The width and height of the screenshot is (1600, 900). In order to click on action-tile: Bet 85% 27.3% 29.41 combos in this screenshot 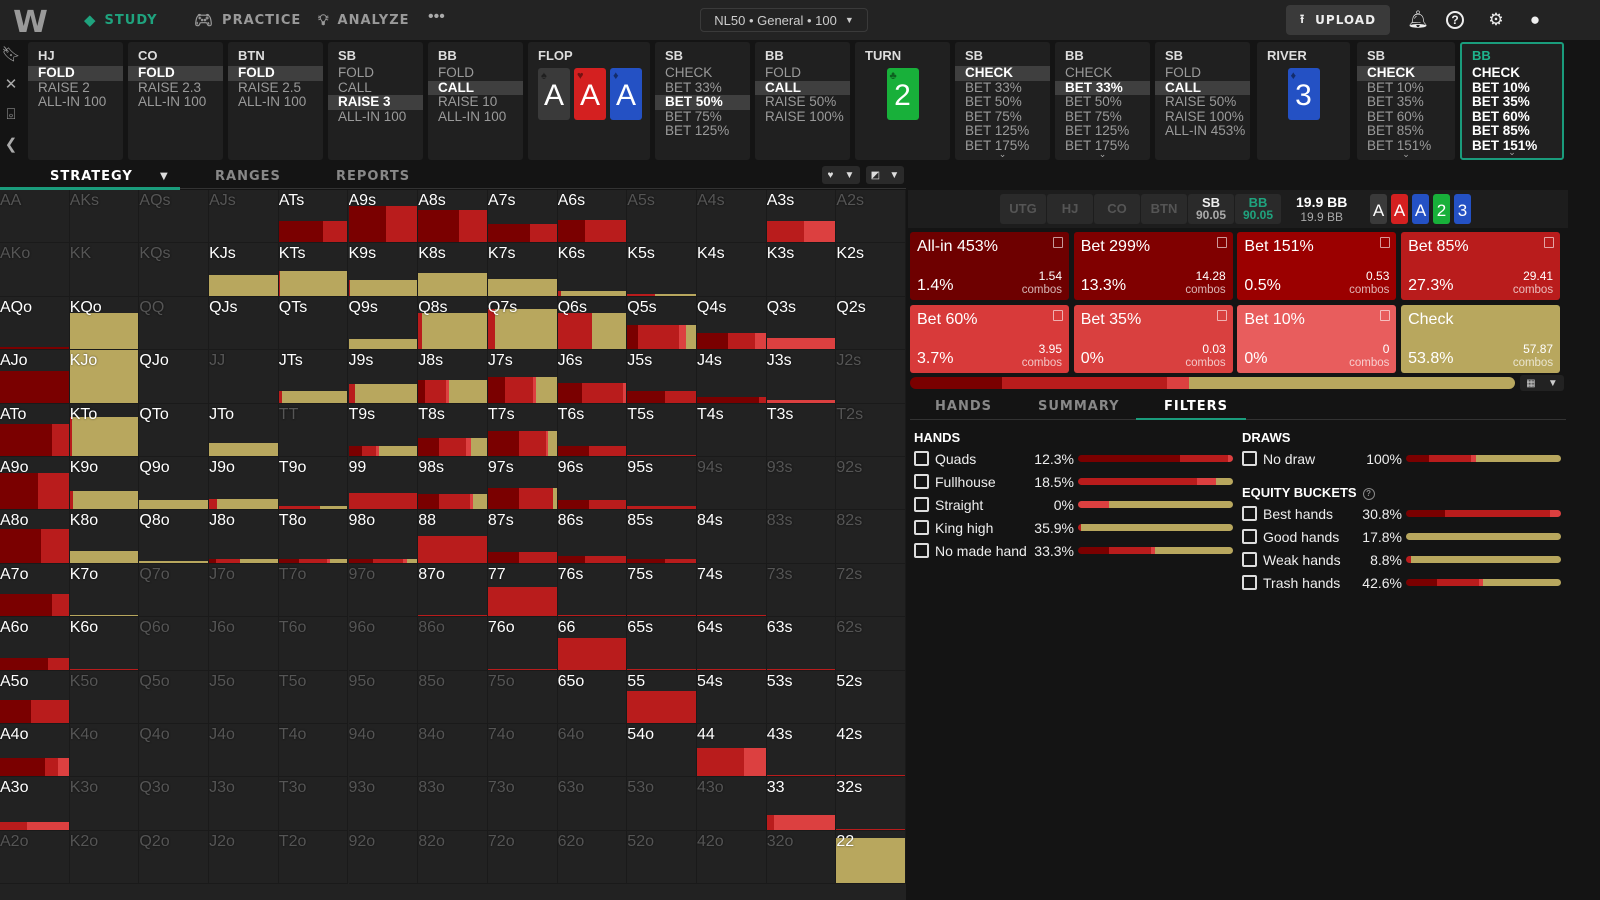, I will do `click(1481, 266)`.